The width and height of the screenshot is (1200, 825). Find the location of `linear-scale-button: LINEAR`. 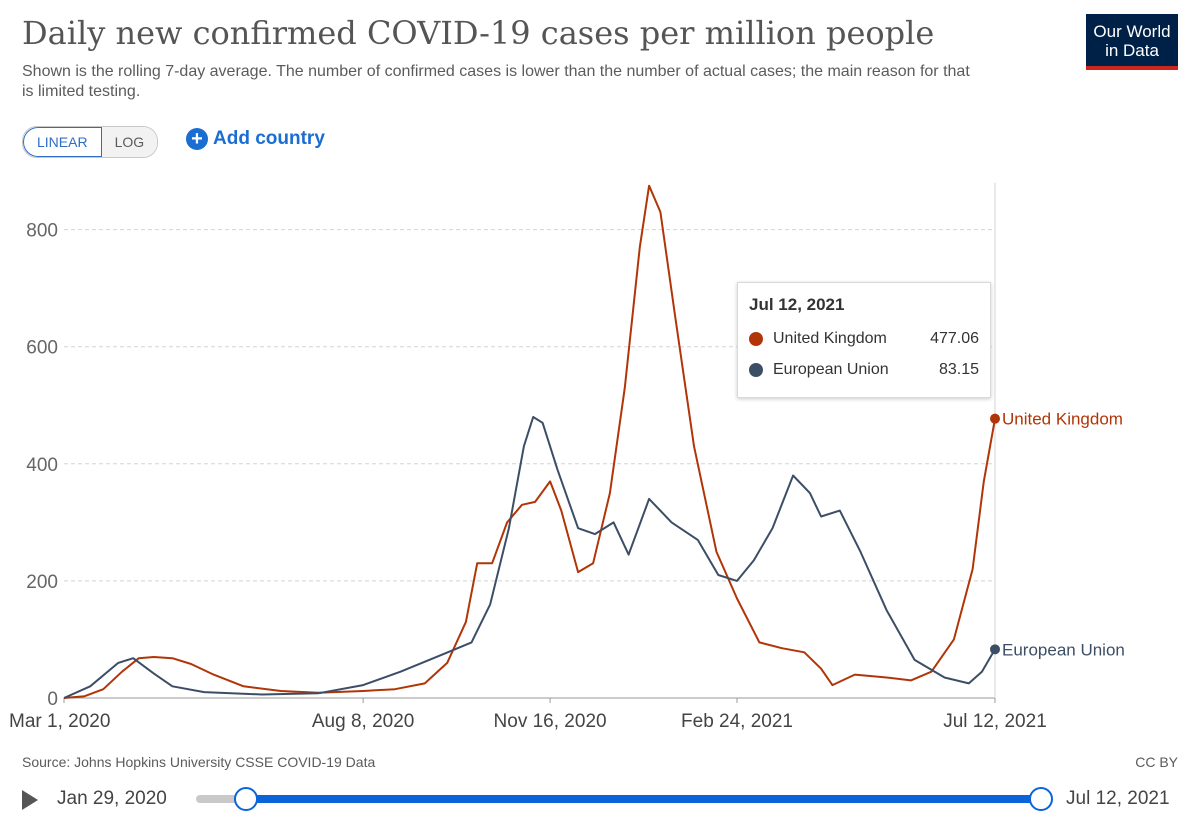

linear-scale-button: LINEAR is located at coordinates (62, 142).